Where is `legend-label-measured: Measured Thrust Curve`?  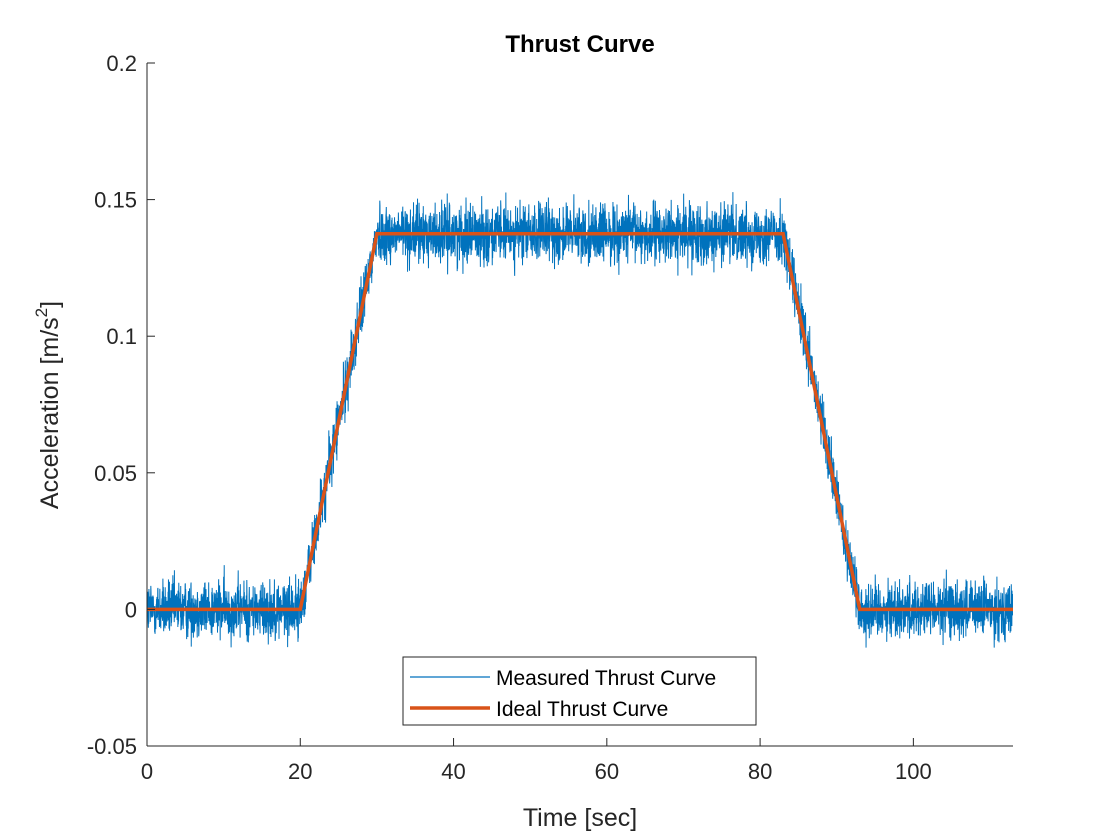 legend-label-measured: Measured Thrust Curve is located at coordinates (606, 678).